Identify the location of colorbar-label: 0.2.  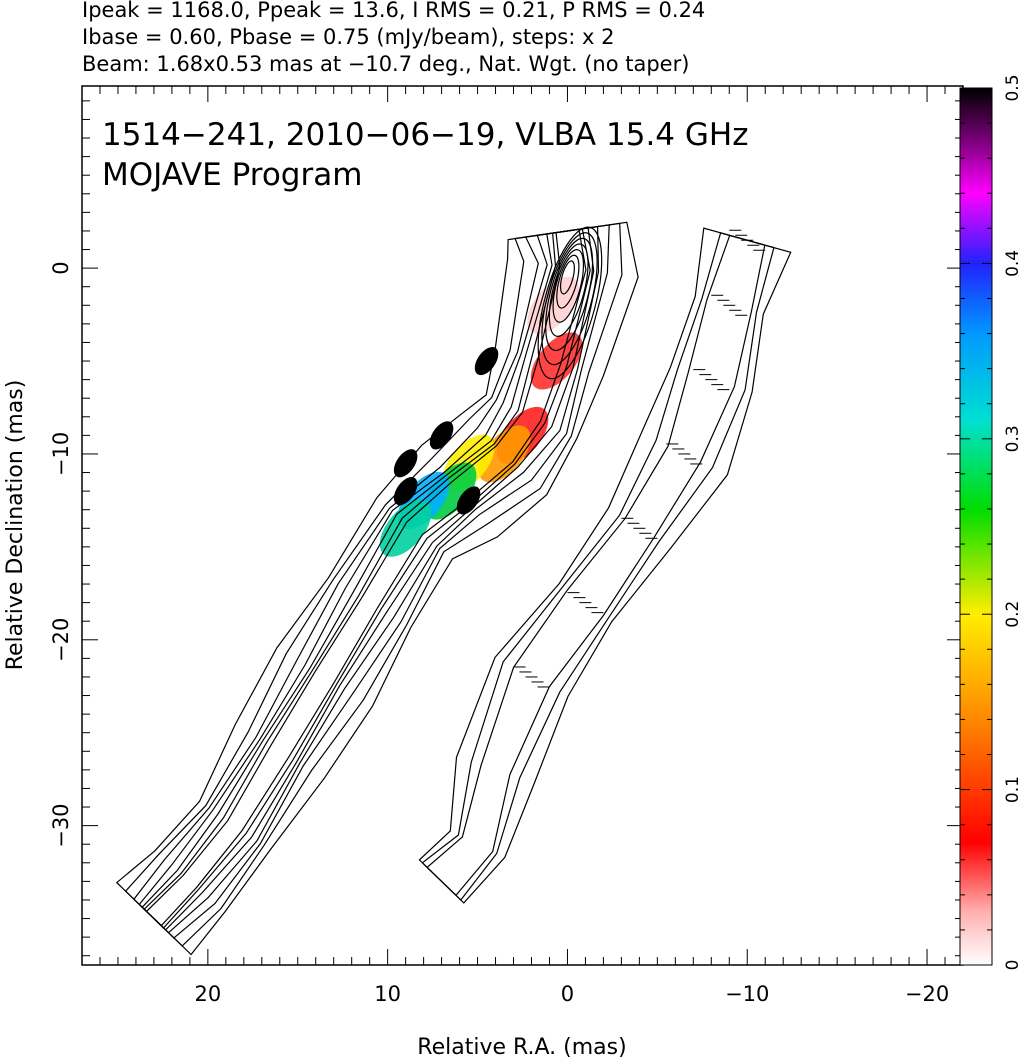
(1012, 614).